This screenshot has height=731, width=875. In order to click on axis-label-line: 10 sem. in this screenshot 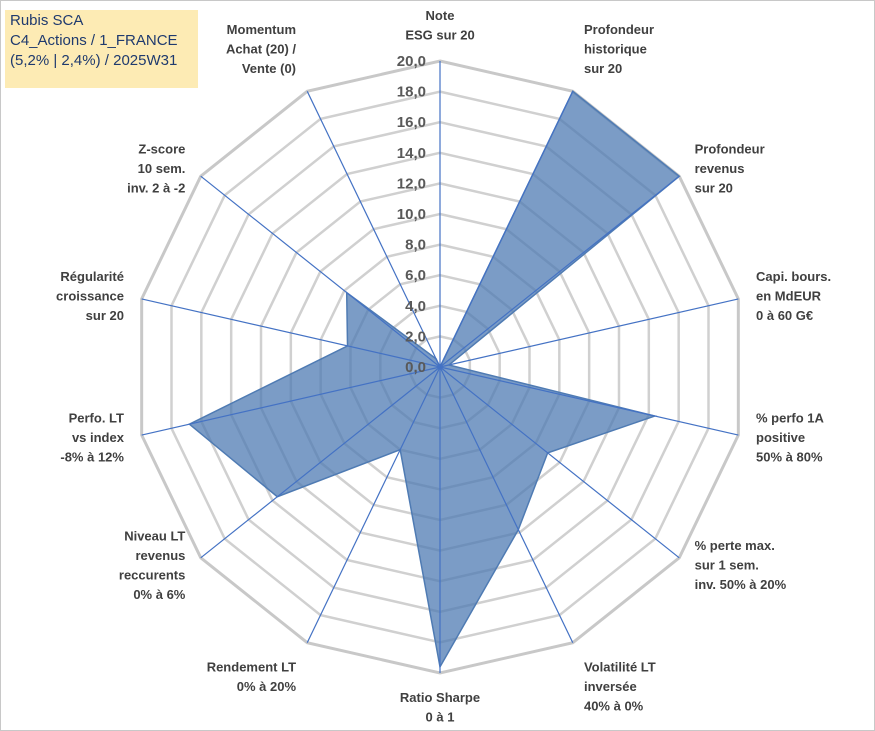, I will do `click(162, 168)`.